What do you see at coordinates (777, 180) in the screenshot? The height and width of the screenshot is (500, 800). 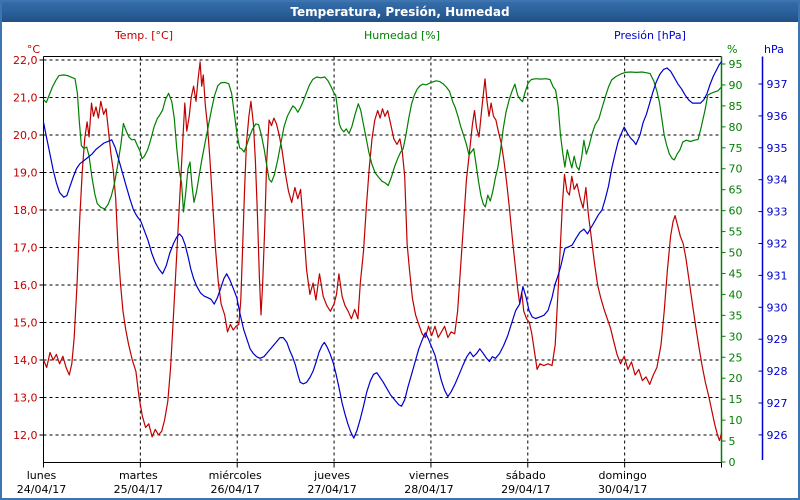 I see `pressure-tick-label: 934` at bounding box center [777, 180].